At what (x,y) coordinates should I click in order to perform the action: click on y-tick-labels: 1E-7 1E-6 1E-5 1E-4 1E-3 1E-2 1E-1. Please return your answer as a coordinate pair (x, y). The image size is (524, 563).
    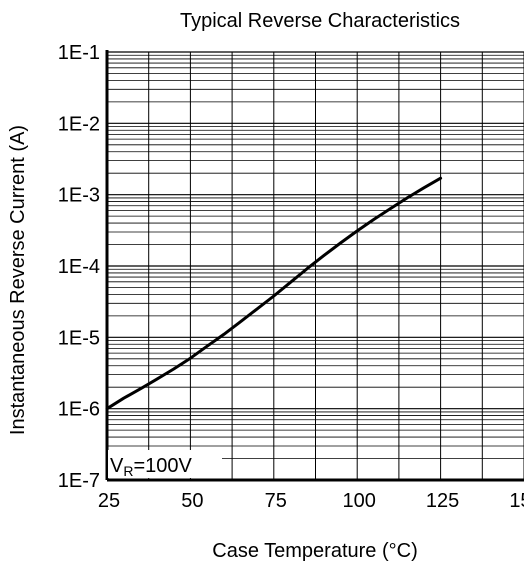
    Looking at the image, I should click on (79, 267).